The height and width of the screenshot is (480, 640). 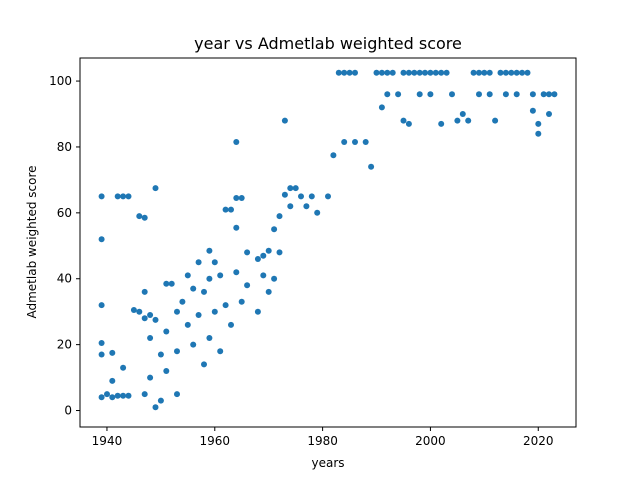 I want to click on y-tick-label: 100, so click(x=60, y=81).